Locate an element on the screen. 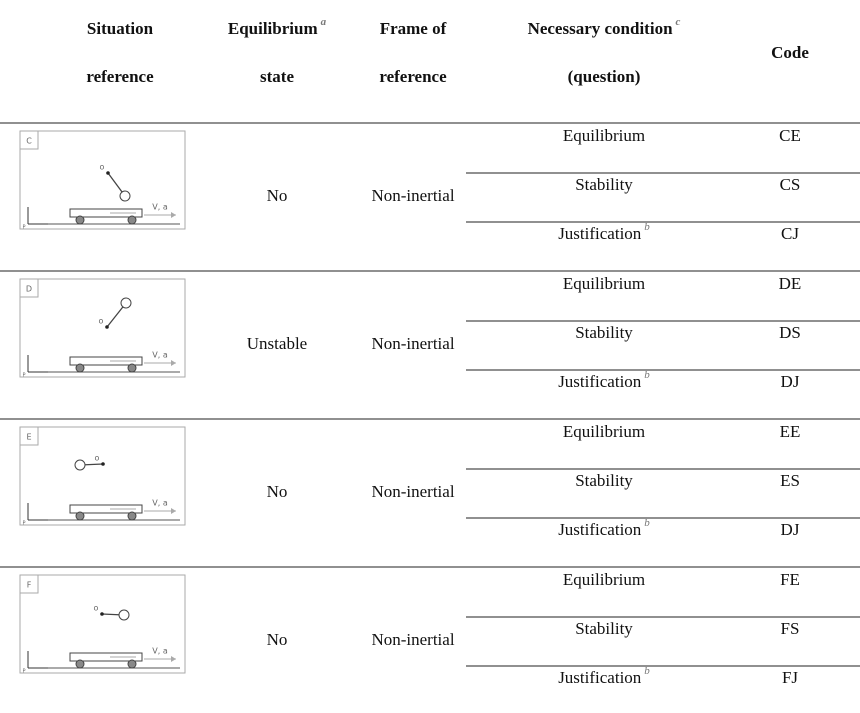  situation-figure: Co V, a P is located at coordinates (102, 180).